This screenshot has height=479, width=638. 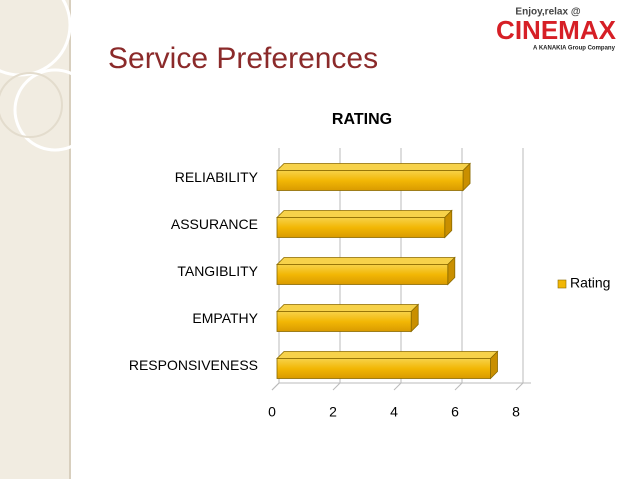 What do you see at coordinates (455, 412) in the screenshot?
I see `x-tick-label: 6` at bounding box center [455, 412].